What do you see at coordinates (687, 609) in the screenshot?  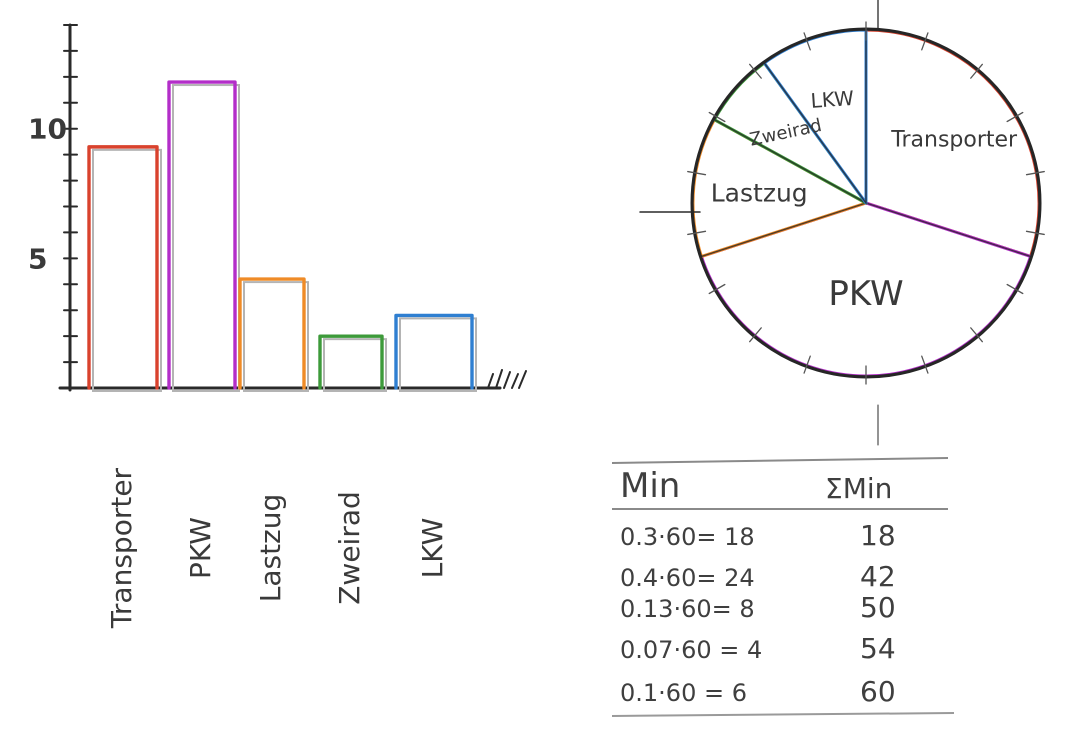 I see `table-cell-min: 0.13·60= 8` at bounding box center [687, 609].